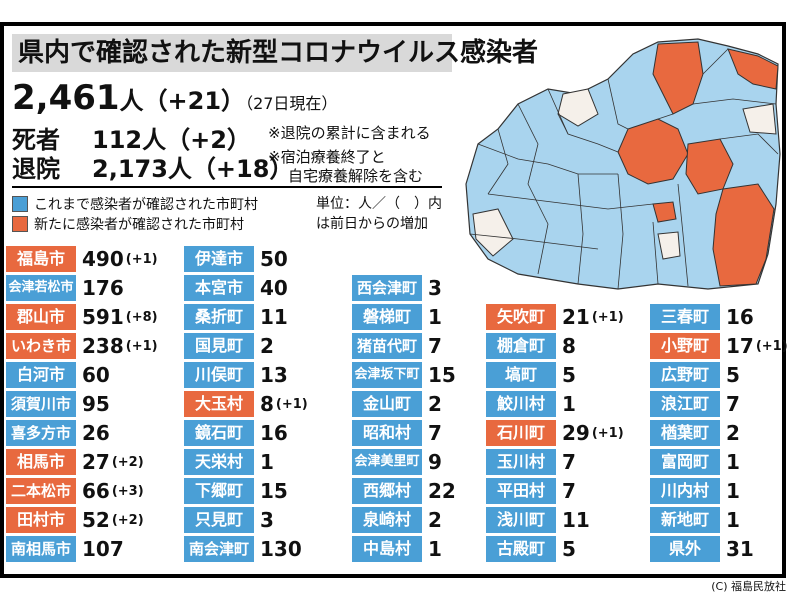  I want to click on municipality-cell: 南相馬市 107, so click(65, 549).